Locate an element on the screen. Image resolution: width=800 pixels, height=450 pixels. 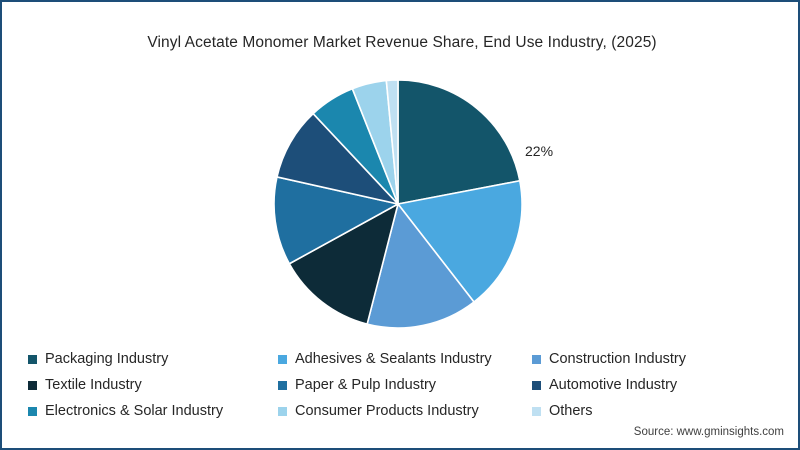
legend-item-label: Construction Industry is located at coordinates (618, 358).